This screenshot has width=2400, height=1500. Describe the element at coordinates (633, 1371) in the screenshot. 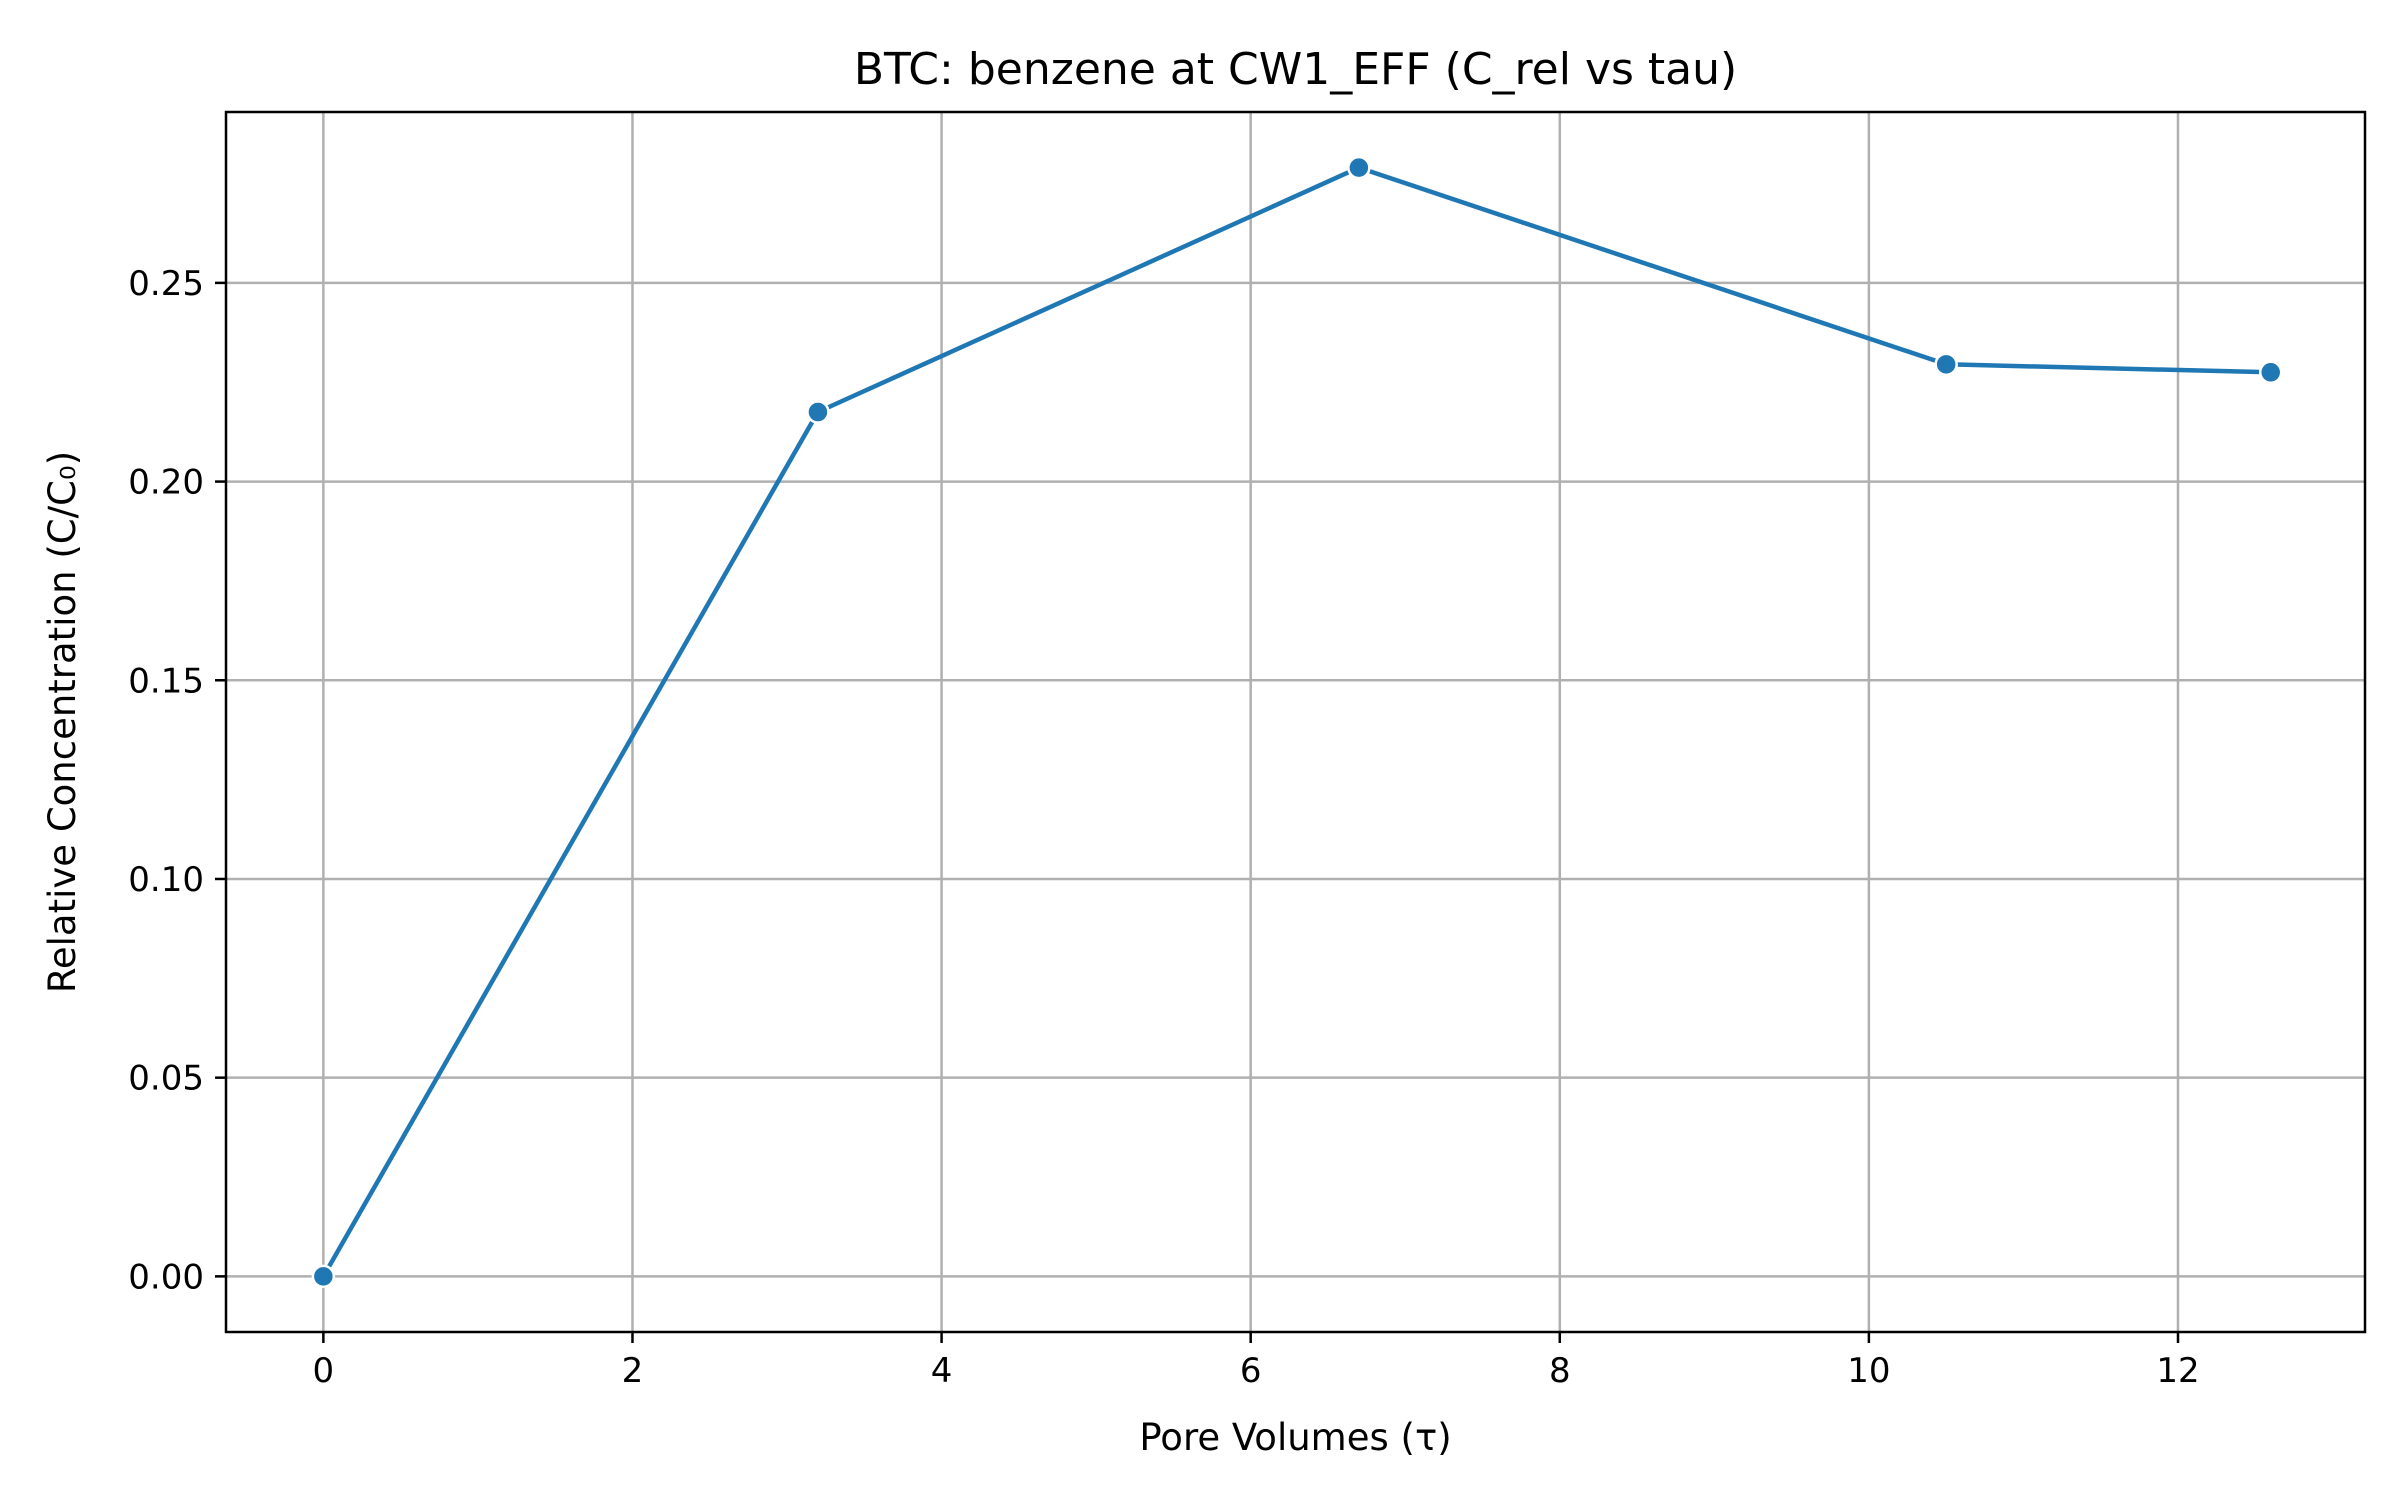

I see `x-tick-label: 2` at that location.